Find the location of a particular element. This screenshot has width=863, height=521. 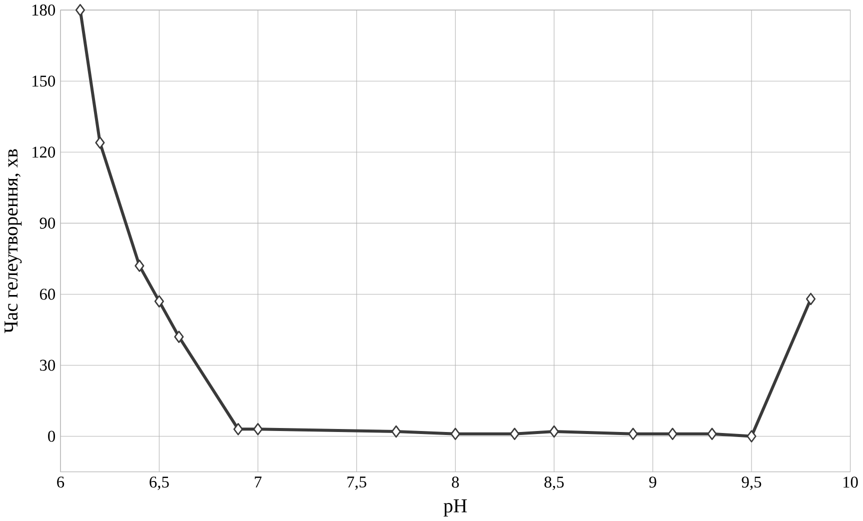

y-tick-label: 0 is located at coordinates (52, 436).